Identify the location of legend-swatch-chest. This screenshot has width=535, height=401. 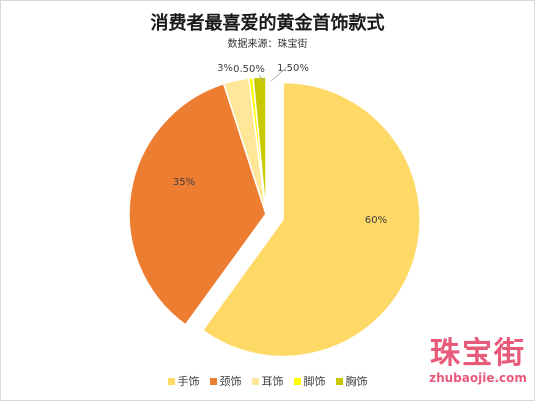
(339, 381).